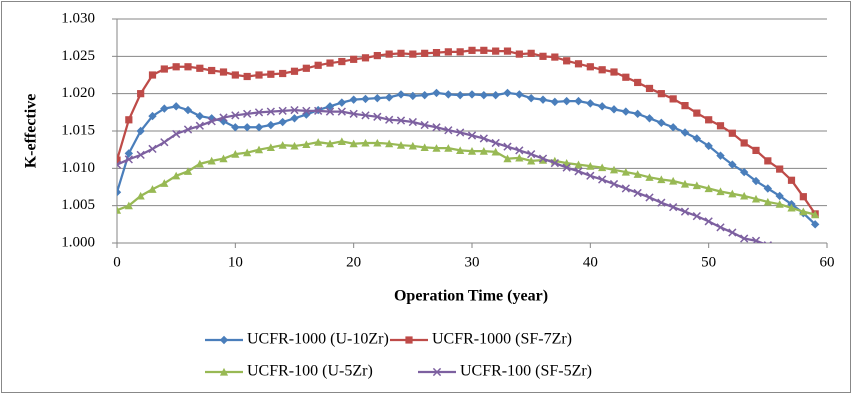 This screenshot has width=852, height=394. I want to click on y-axis-title: K-effective, so click(31, 131).